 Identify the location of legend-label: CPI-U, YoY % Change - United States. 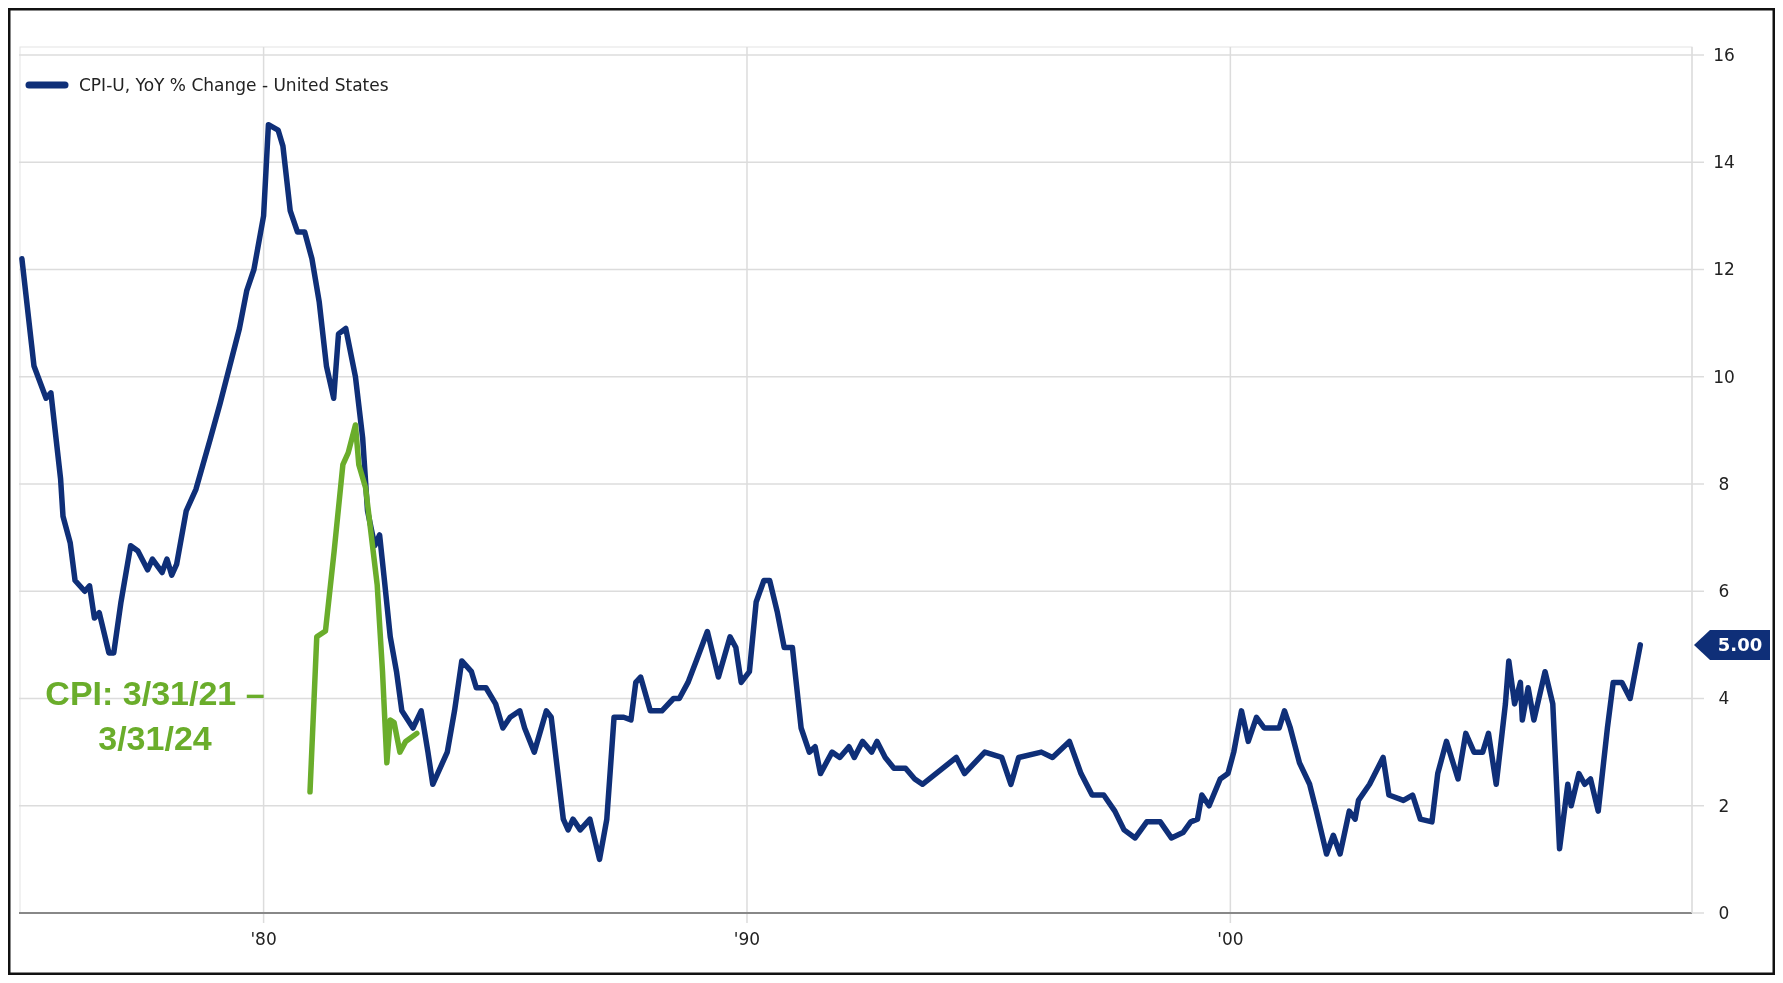
(234, 84).